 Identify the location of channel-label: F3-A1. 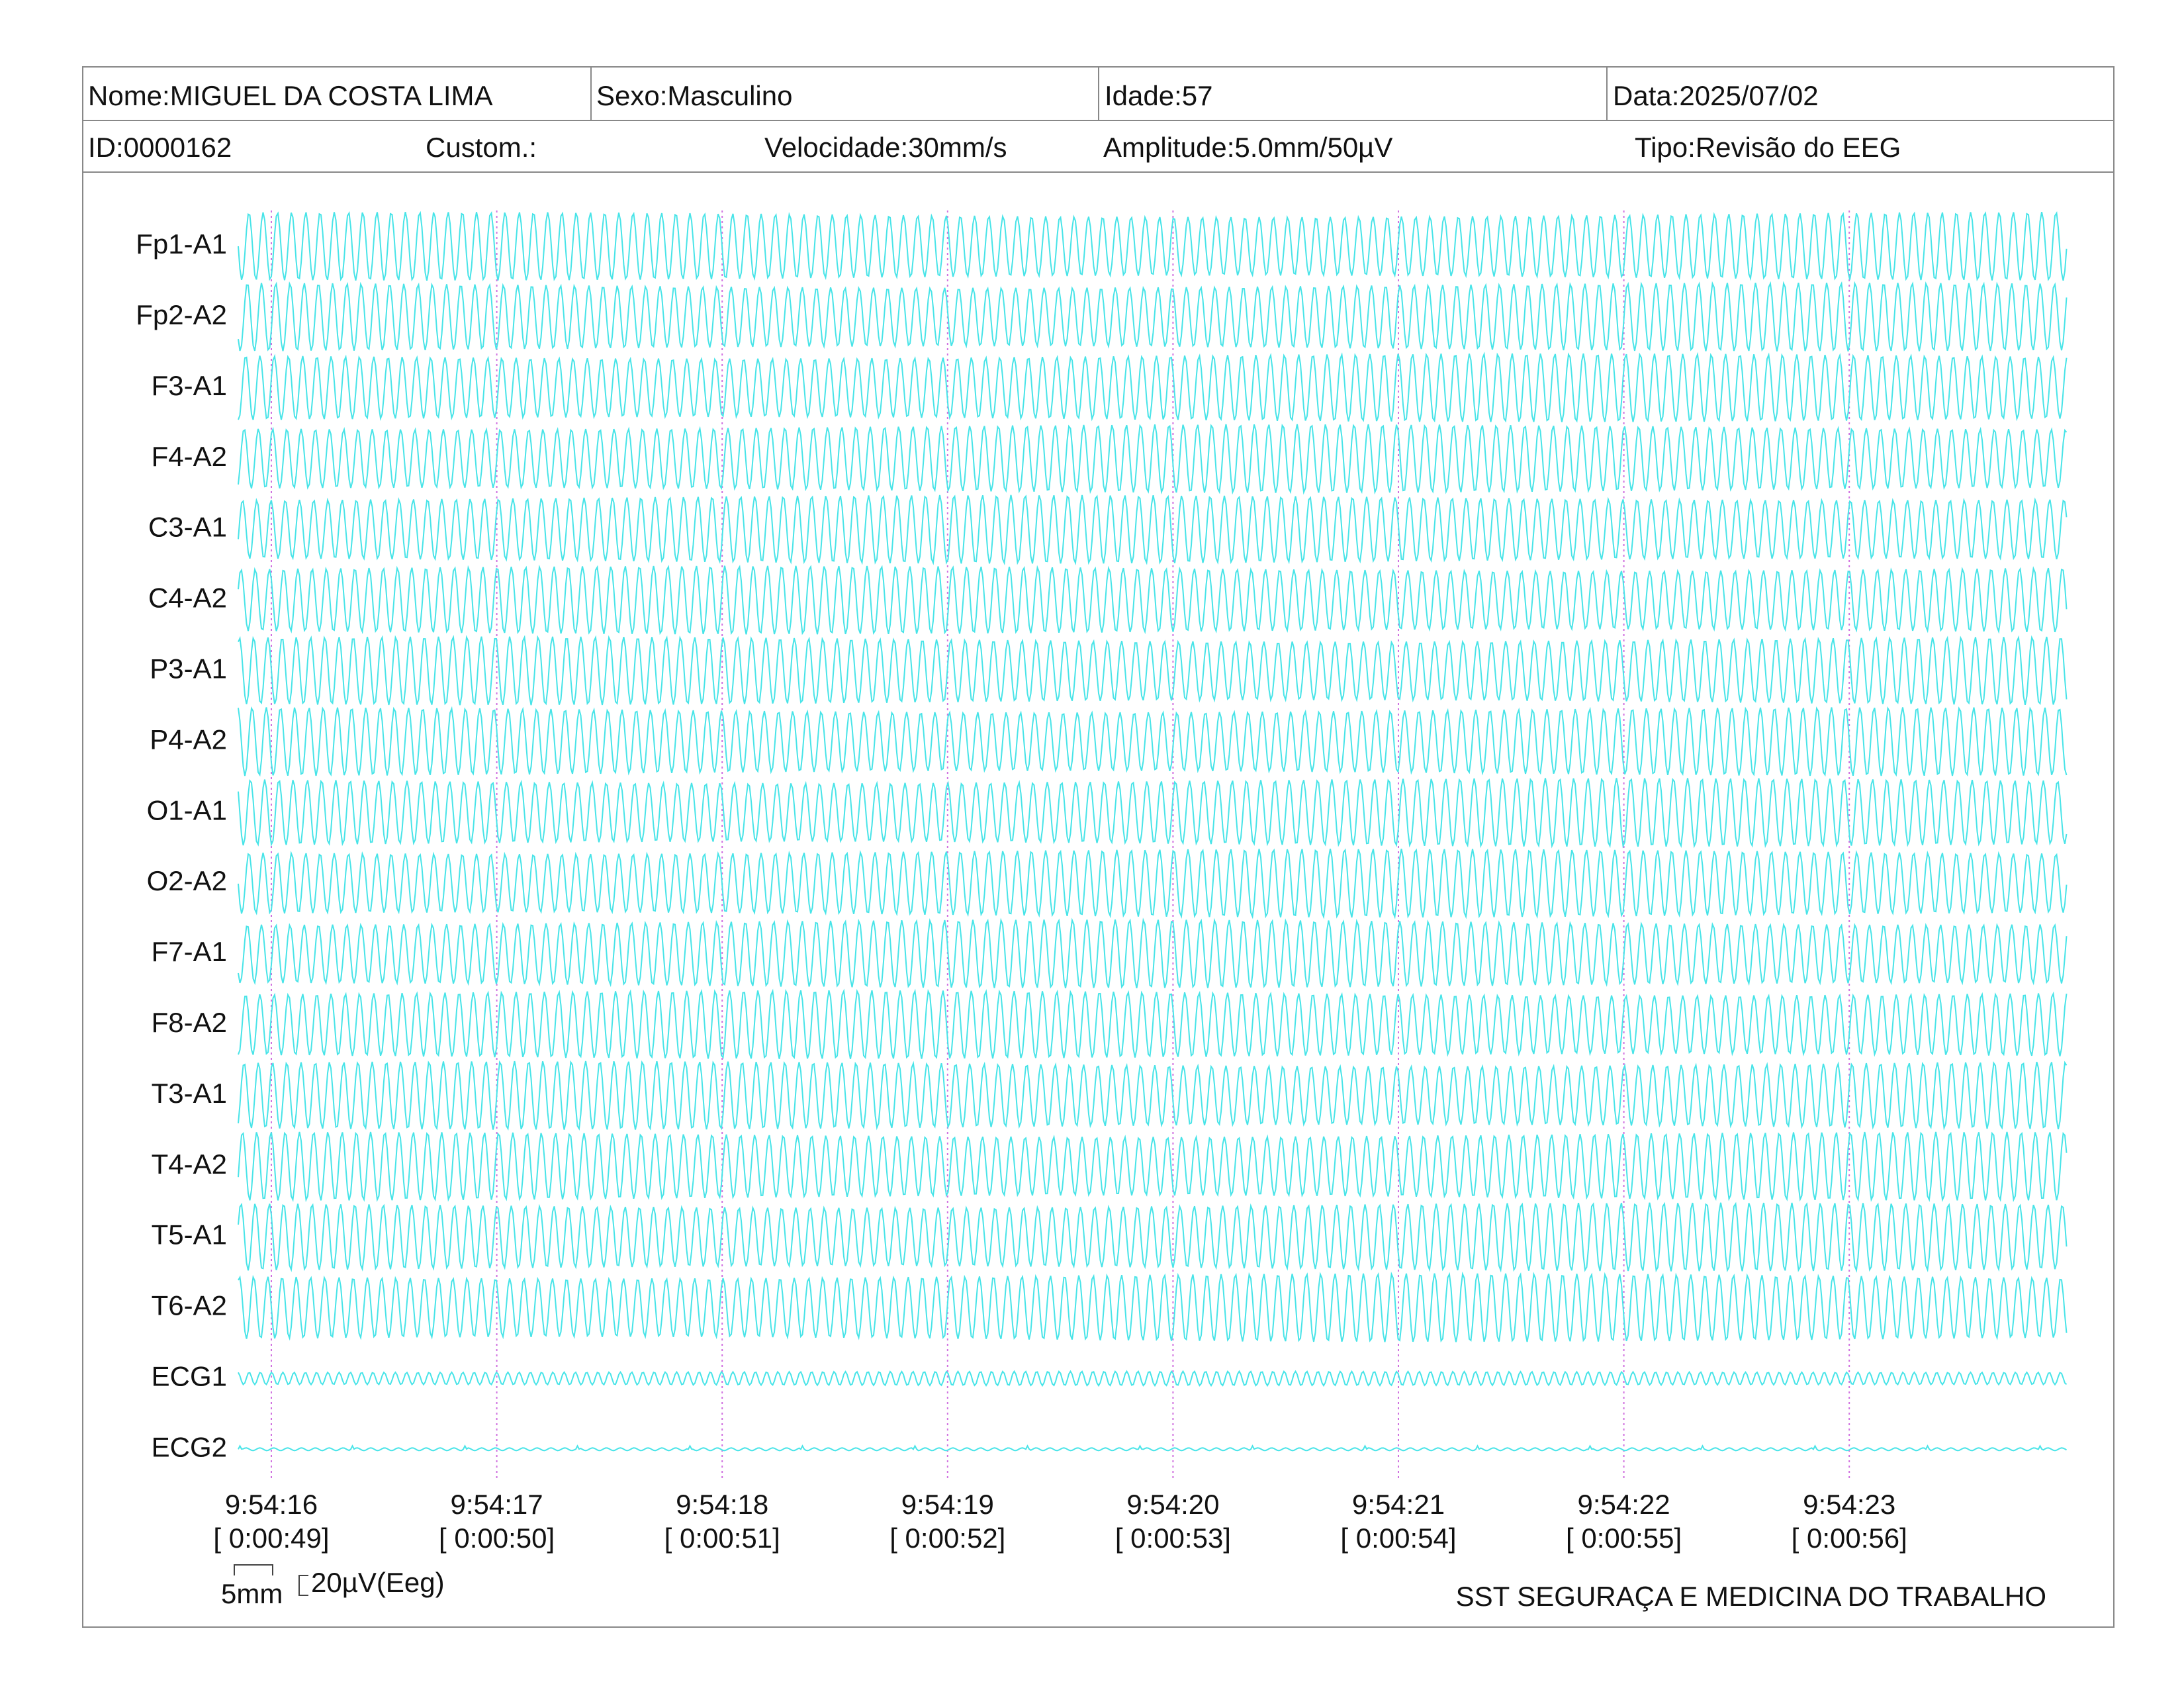
(189, 385).